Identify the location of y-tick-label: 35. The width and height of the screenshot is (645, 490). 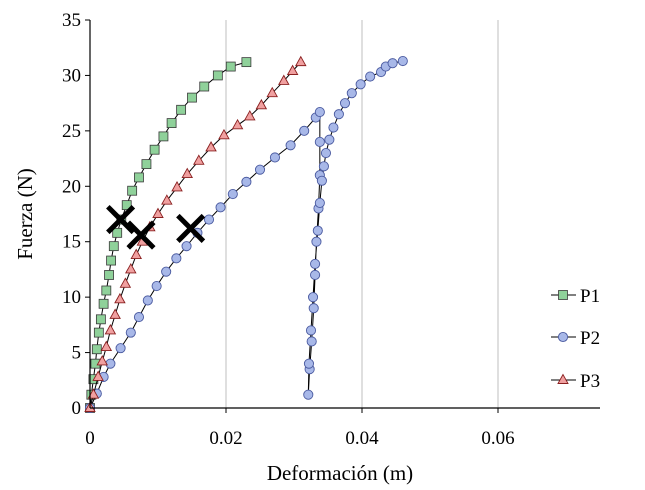
(71, 20).